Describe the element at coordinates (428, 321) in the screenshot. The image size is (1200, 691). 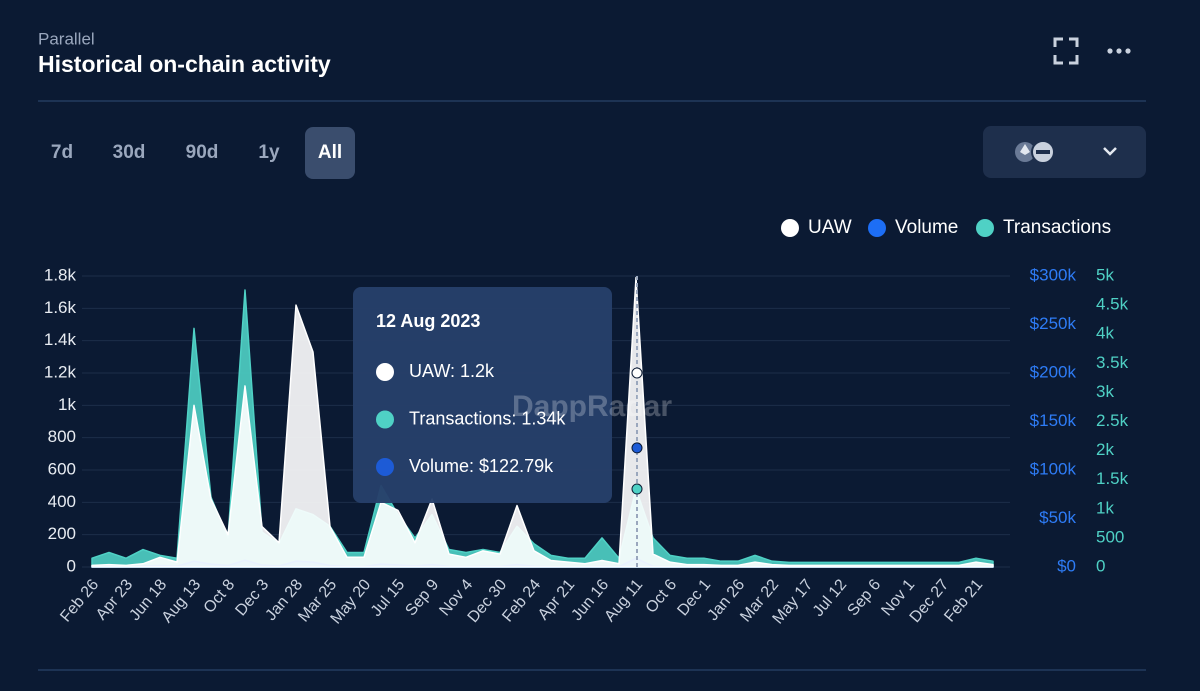
I see `tooltip-date: 12 Aug 2023` at that location.